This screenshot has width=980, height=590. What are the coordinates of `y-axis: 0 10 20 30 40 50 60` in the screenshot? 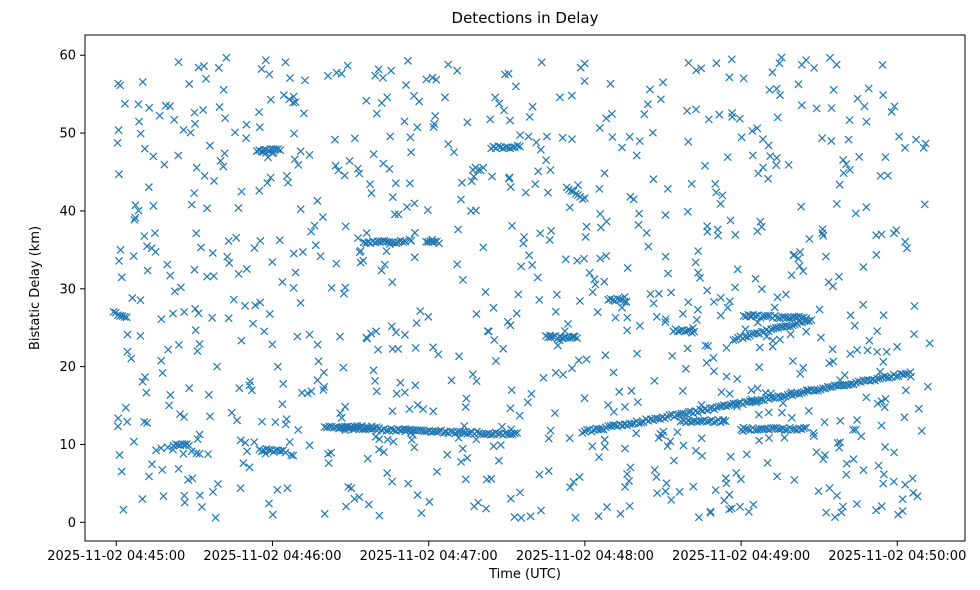 It's located at (72, 290).